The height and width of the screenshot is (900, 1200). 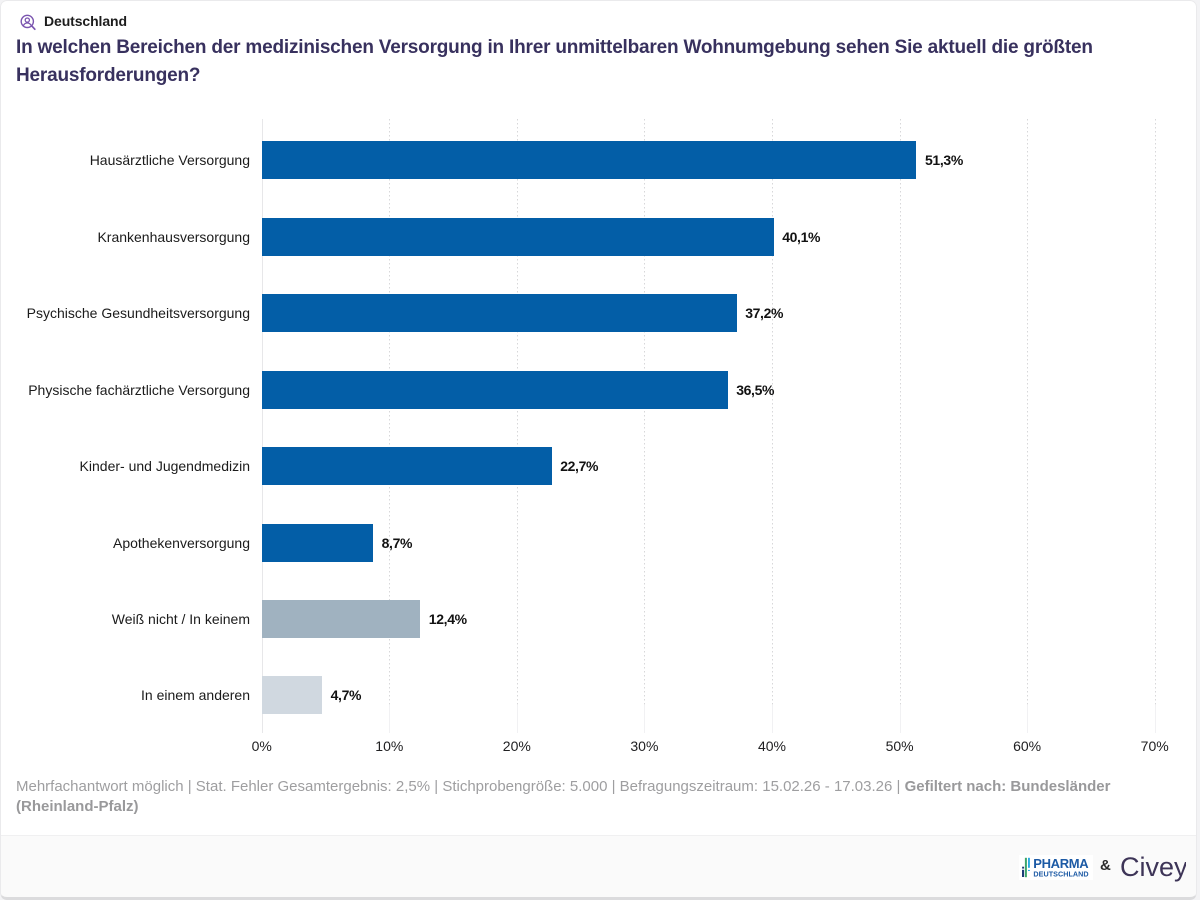 What do you see at coordinates (1060, 874) in the screenshot?
I see `svg-text: DEUTSCHLAND` at bounding box center [1060, 874].